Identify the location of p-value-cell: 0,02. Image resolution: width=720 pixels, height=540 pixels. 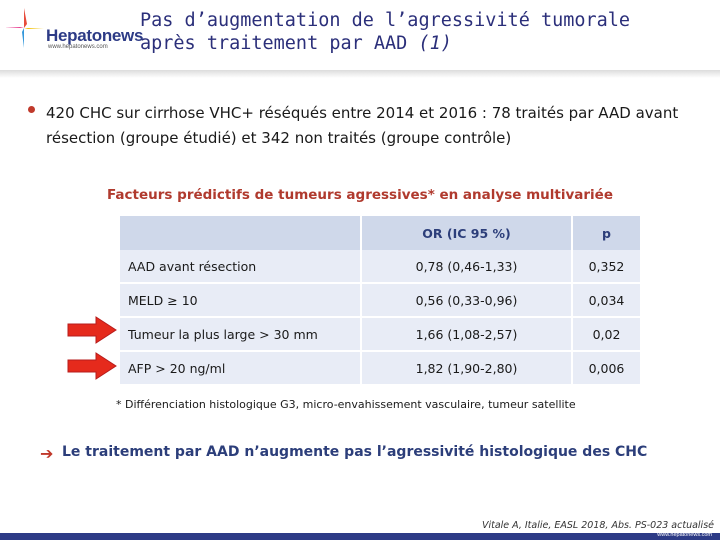
(606, 334).